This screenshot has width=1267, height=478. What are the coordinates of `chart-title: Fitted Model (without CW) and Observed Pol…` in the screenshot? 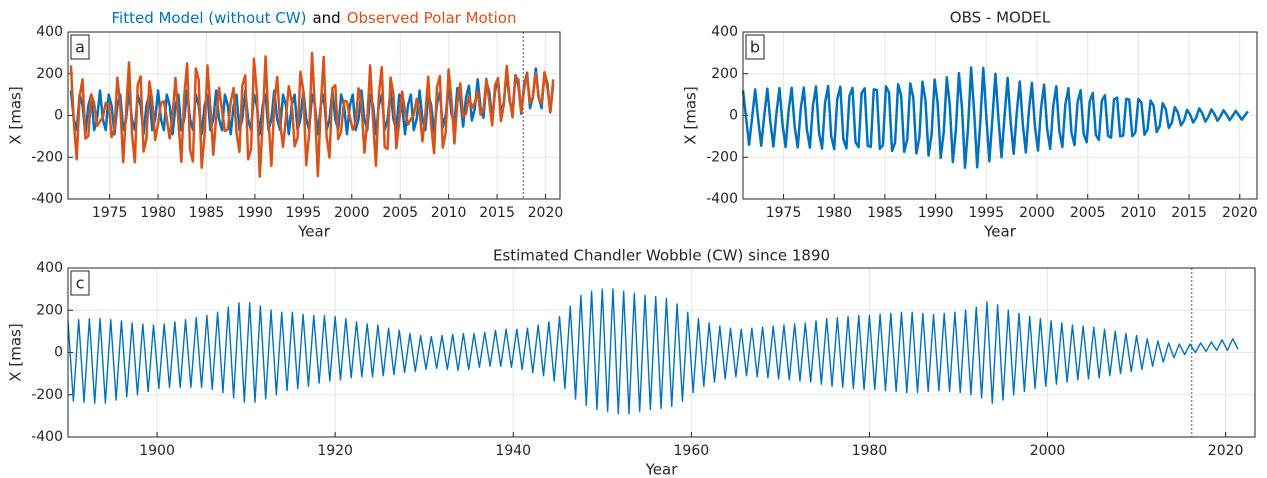 It's located at (314, 18).